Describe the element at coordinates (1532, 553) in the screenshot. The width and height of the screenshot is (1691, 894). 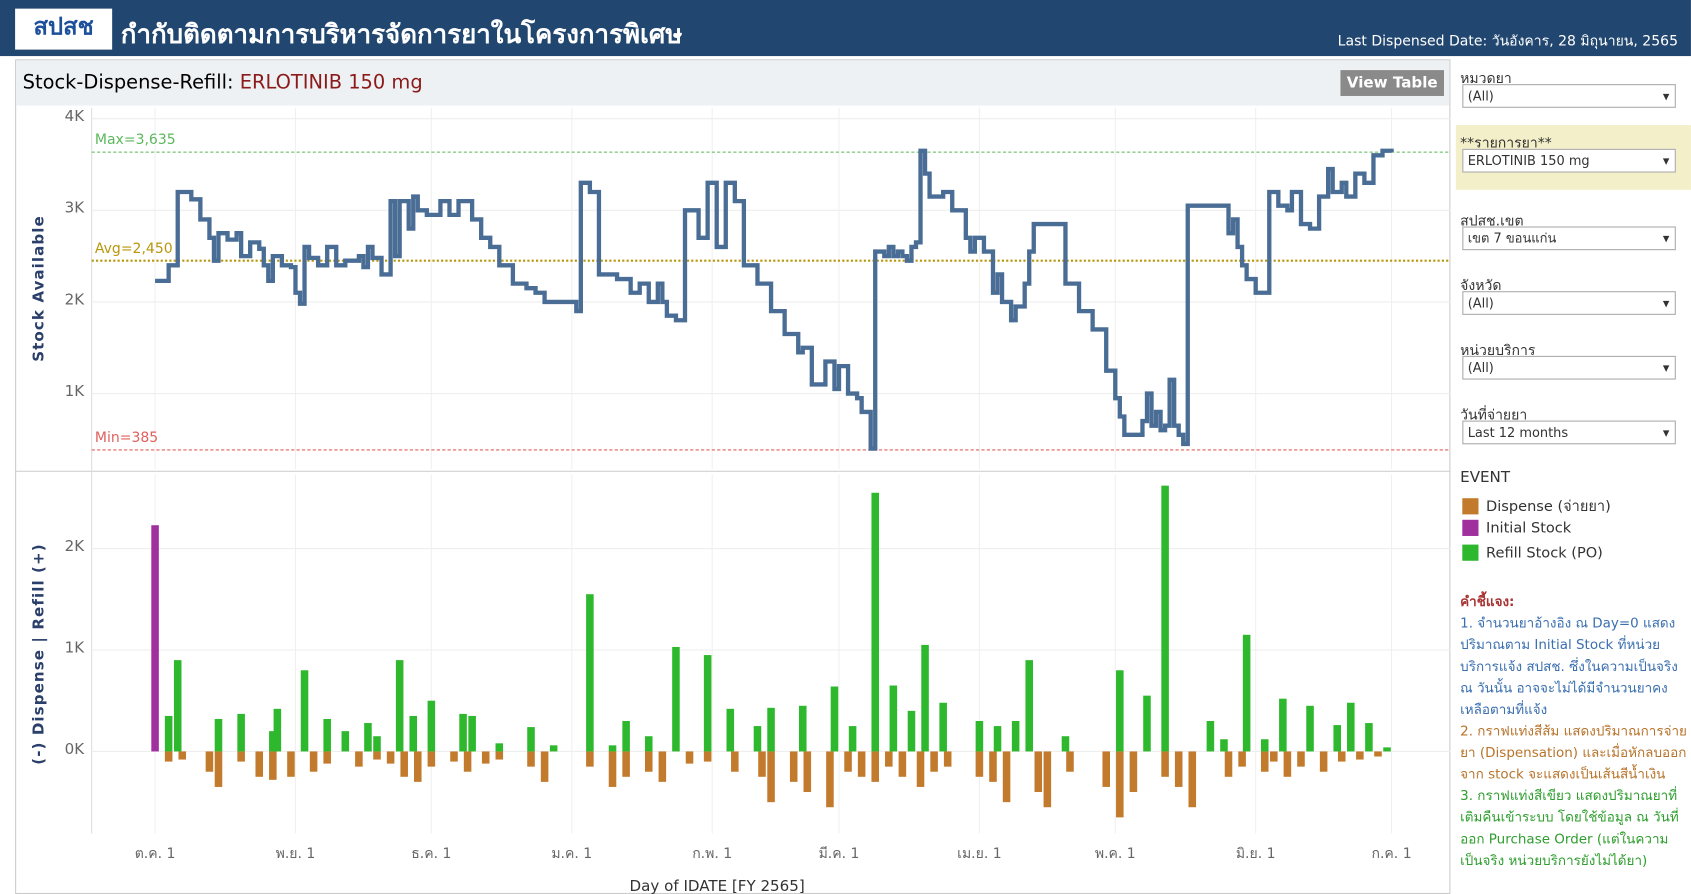
I see `legend-item: Refill Stock (PO)` at that location.